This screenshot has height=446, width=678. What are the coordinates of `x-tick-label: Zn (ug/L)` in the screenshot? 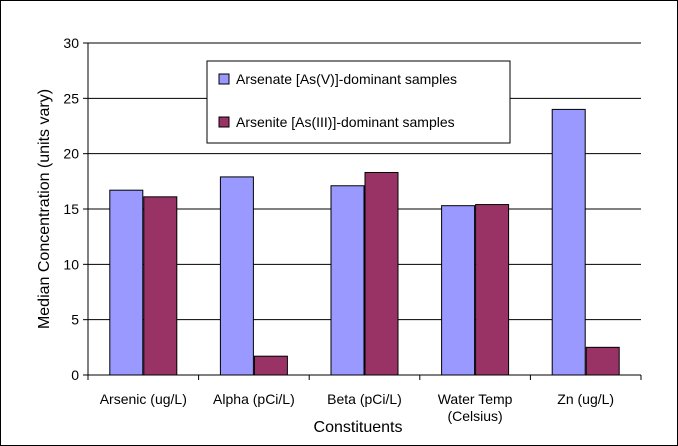 It's located at (585, 399).